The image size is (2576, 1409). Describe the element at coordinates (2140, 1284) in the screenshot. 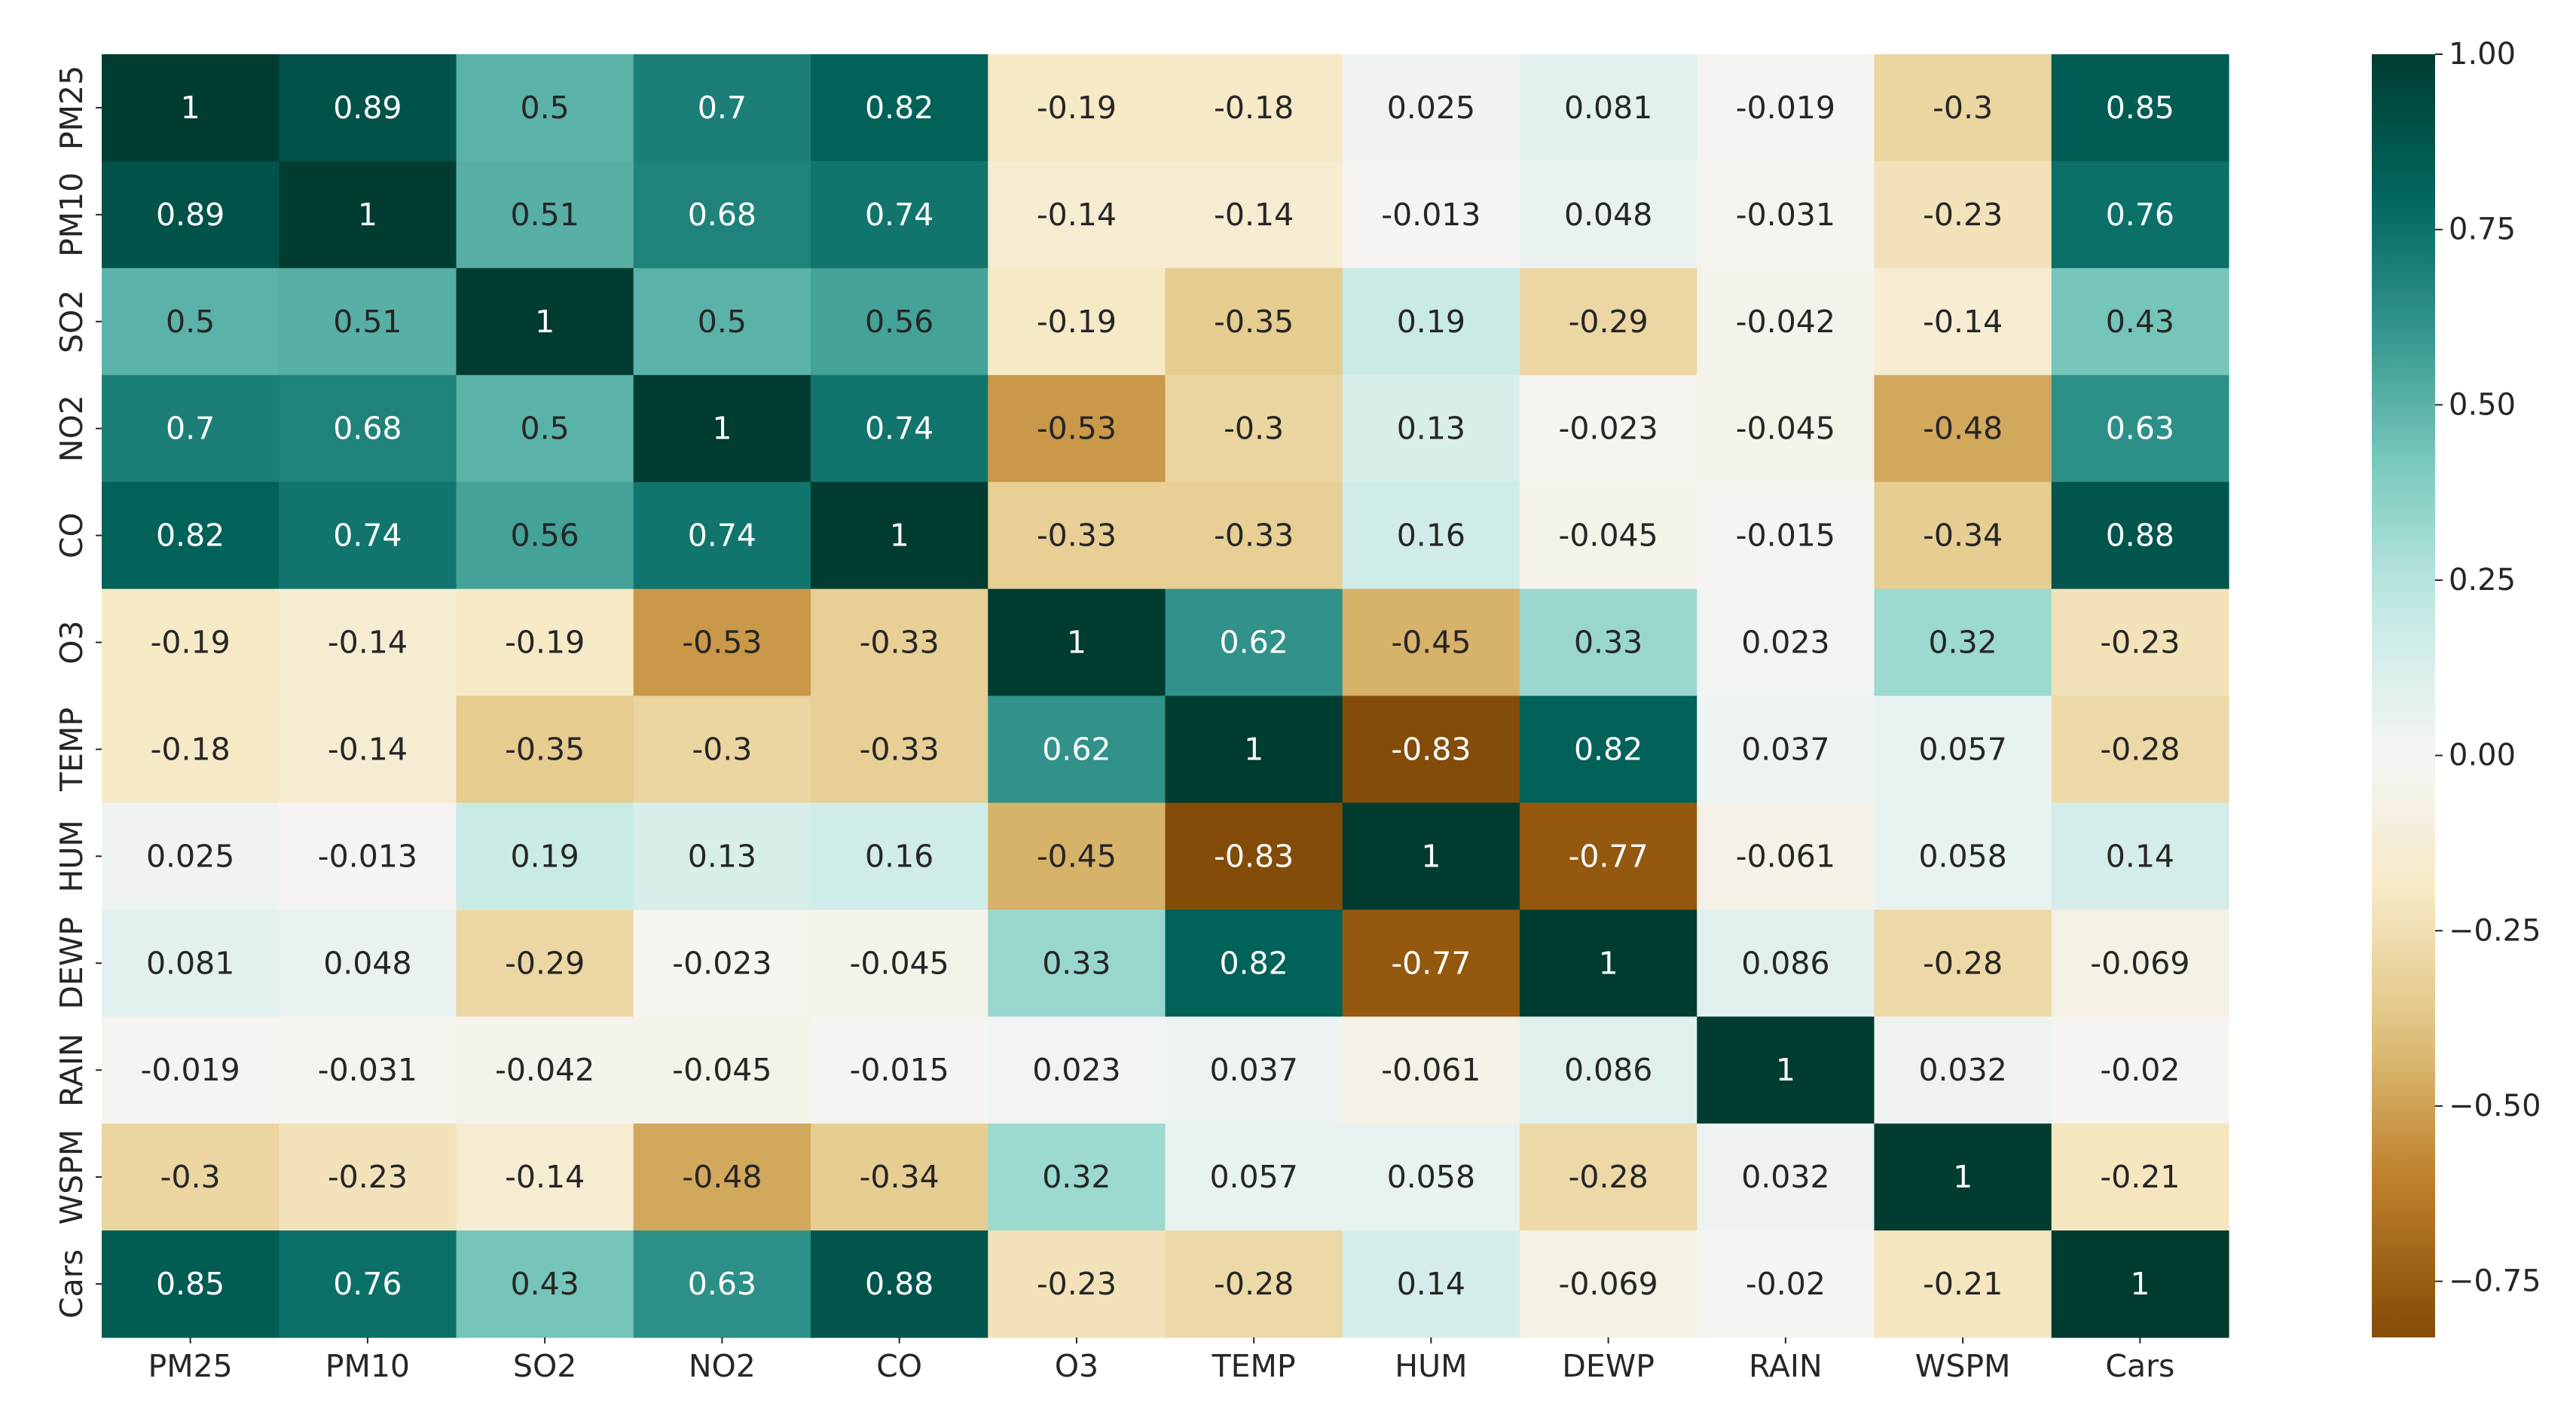

I see `heatmap-cell-cars-cars` at that location.